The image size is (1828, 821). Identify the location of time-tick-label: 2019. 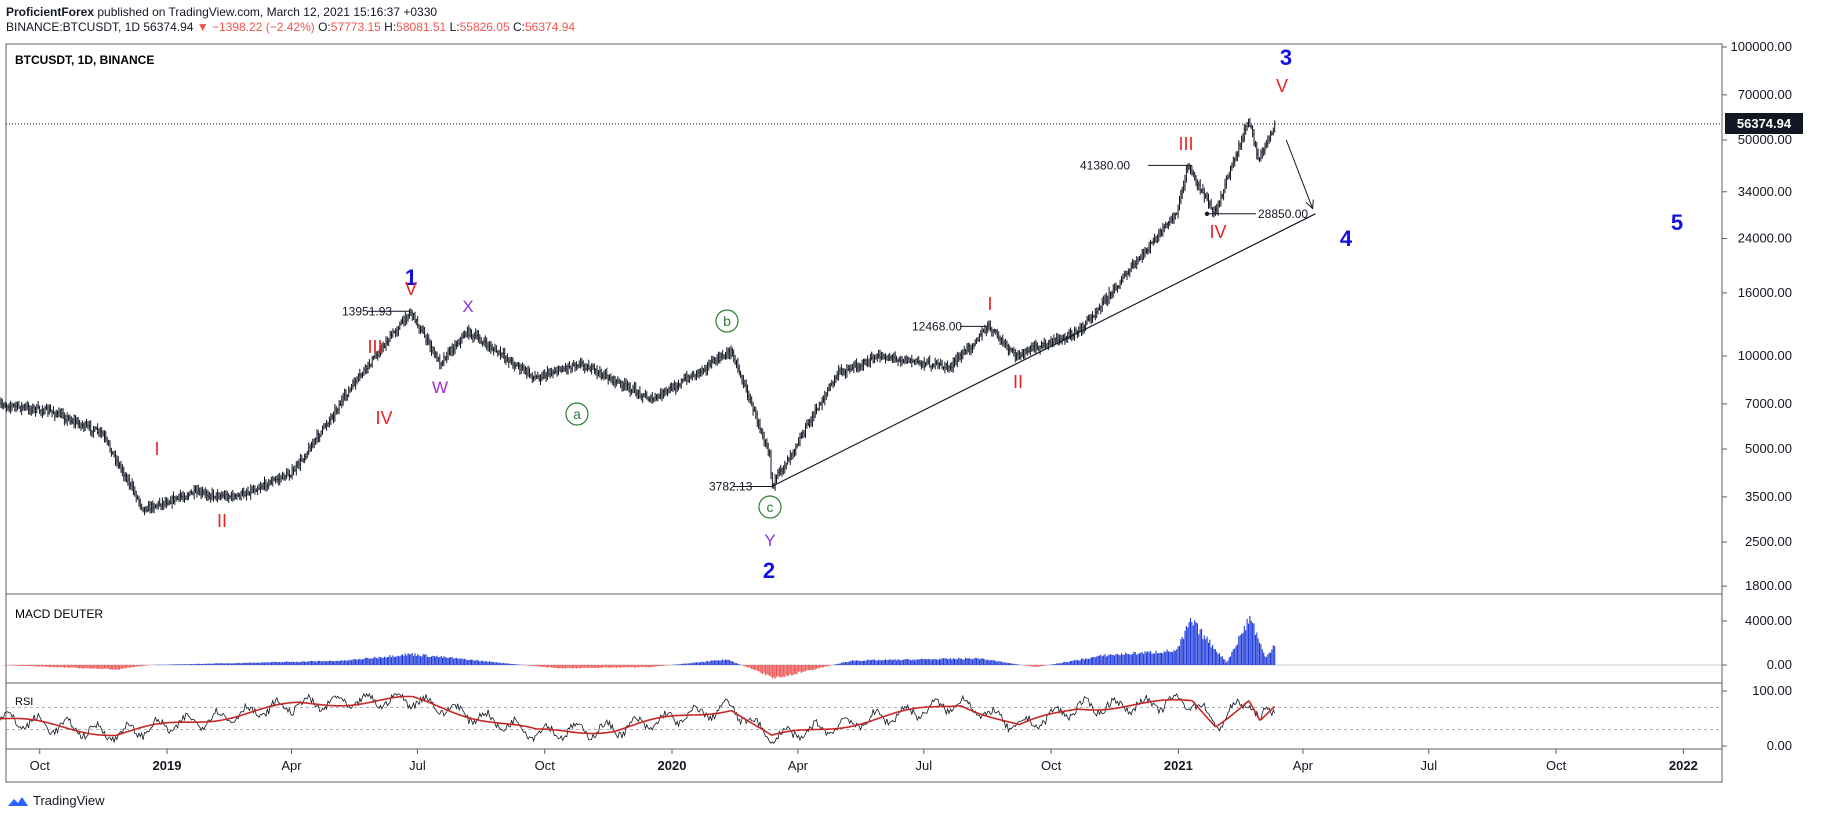
(167, 765).